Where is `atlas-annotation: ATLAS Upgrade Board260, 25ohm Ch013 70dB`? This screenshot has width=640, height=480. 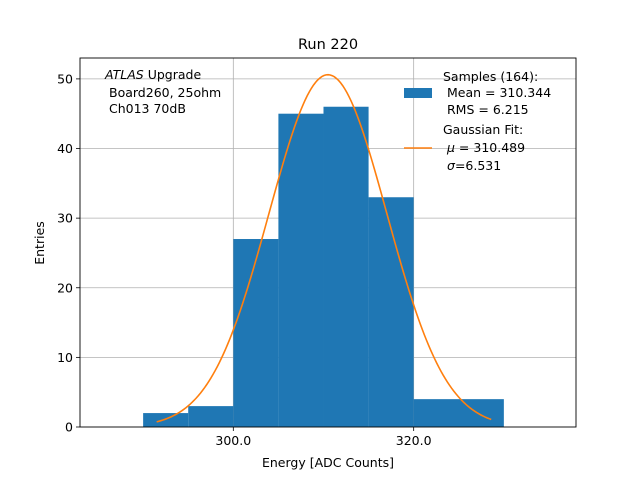 atlas-annotation: ATLAS Upgrade Board260, 25ohm Ch013 70dB is located at coordinates (162, 91).